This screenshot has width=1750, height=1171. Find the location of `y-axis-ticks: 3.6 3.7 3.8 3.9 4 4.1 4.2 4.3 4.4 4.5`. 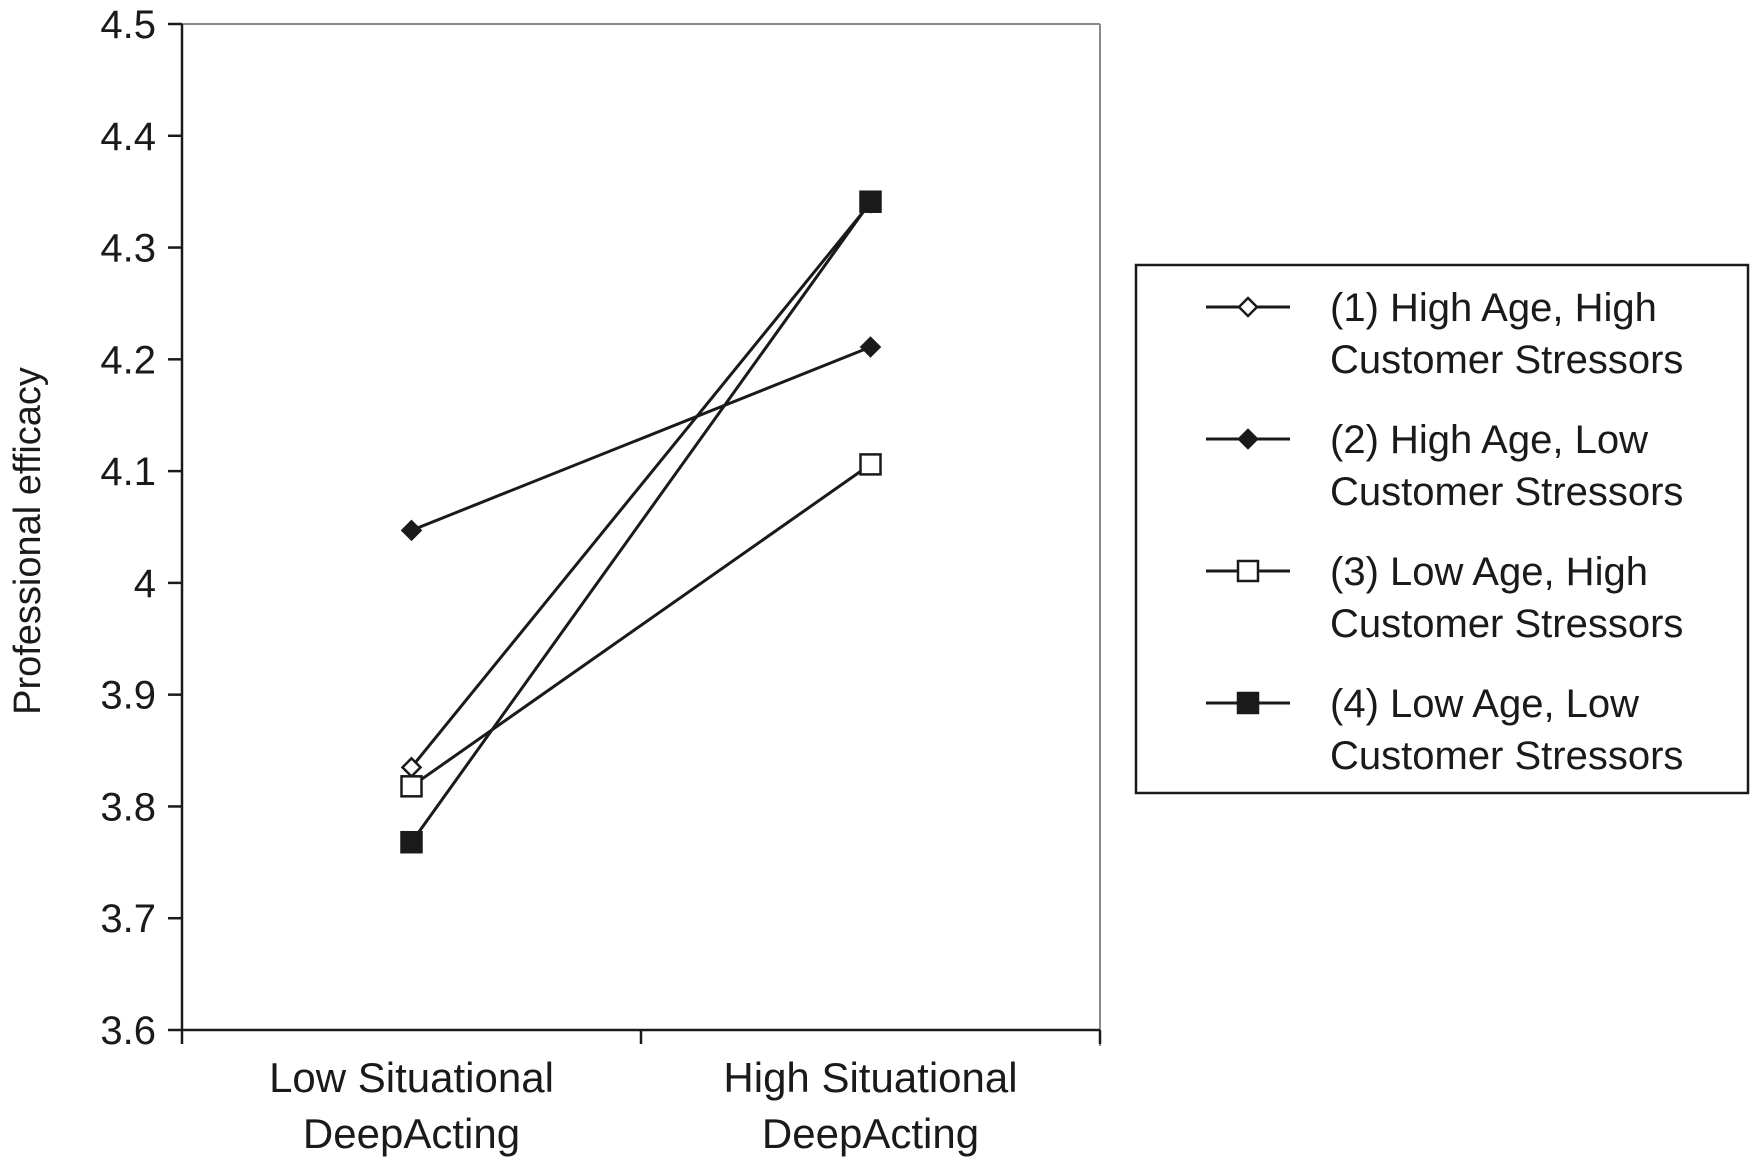

y-axis-ticks: 3.6 3.7 3.8 3.9 4 4.1 4.2 4.3 4.4 4.5 is located at coordinates (141, 528).